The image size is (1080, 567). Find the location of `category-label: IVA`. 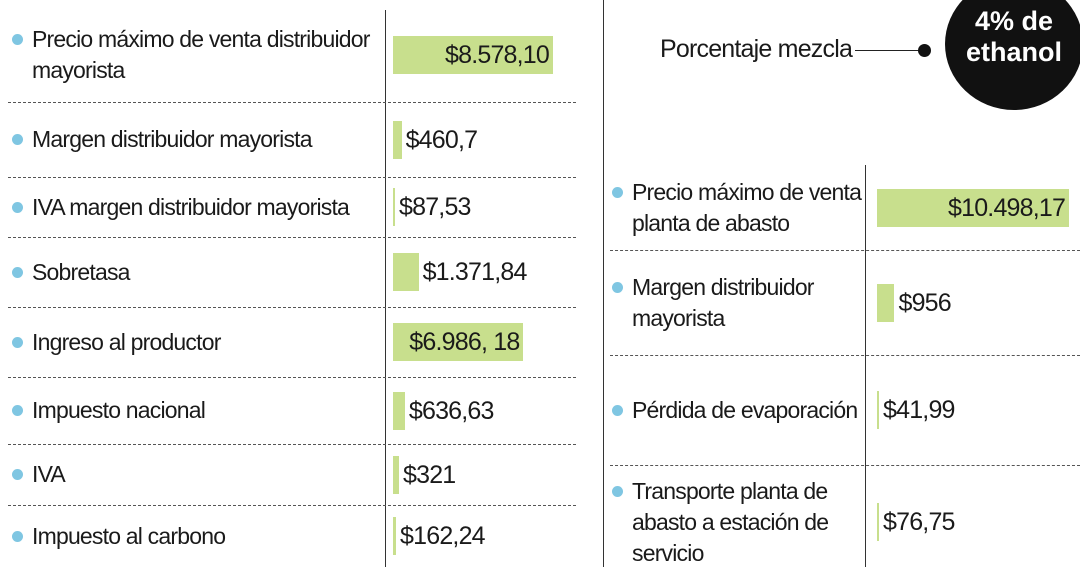

category-label: IVA is located at coordinates (49, 474).